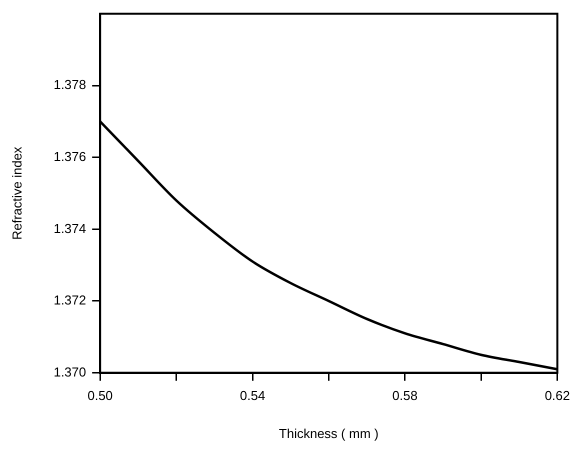 Image resolution: width=578 pixels, height=452 pixels. Describe the element at coordinates (100, 396) in the screenshot. I see `x-tick-label: 0.50` at that location.